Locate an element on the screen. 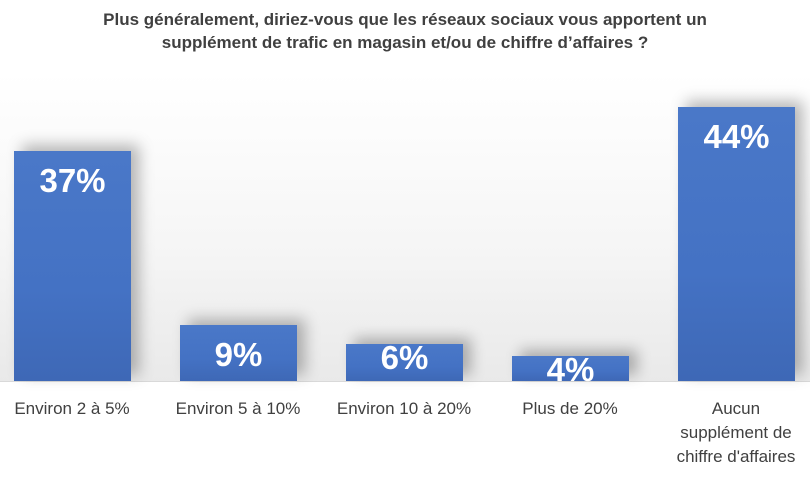 This screenshot has height=480, width=810. category-label-3: Environ 10 à 20% is located at coordinates (404, 408).